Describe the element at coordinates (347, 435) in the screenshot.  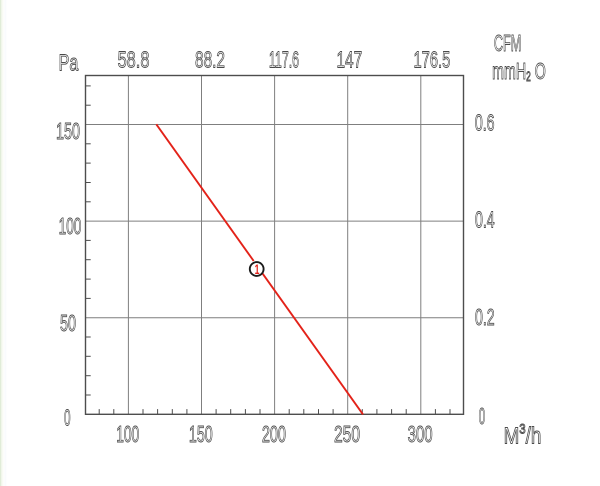
I see `svg-text: 250` at that location.